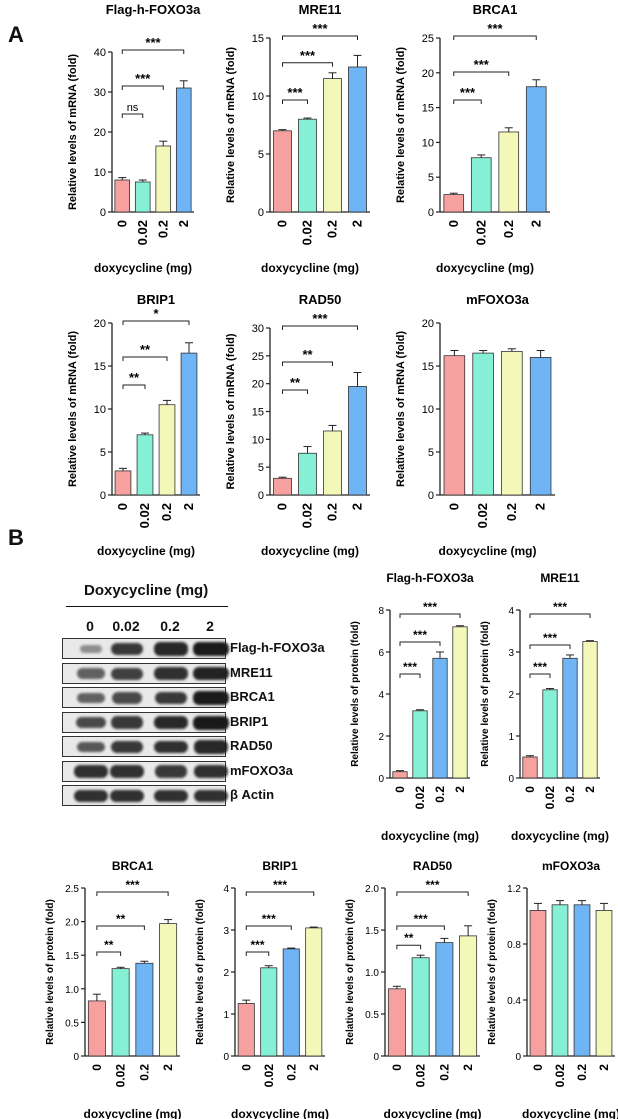 The image size is (618, 1119). Describe the element at coordinates (146, 590) in the screenshot. I see `blot-title: Doxycycline (mg)` at that location.